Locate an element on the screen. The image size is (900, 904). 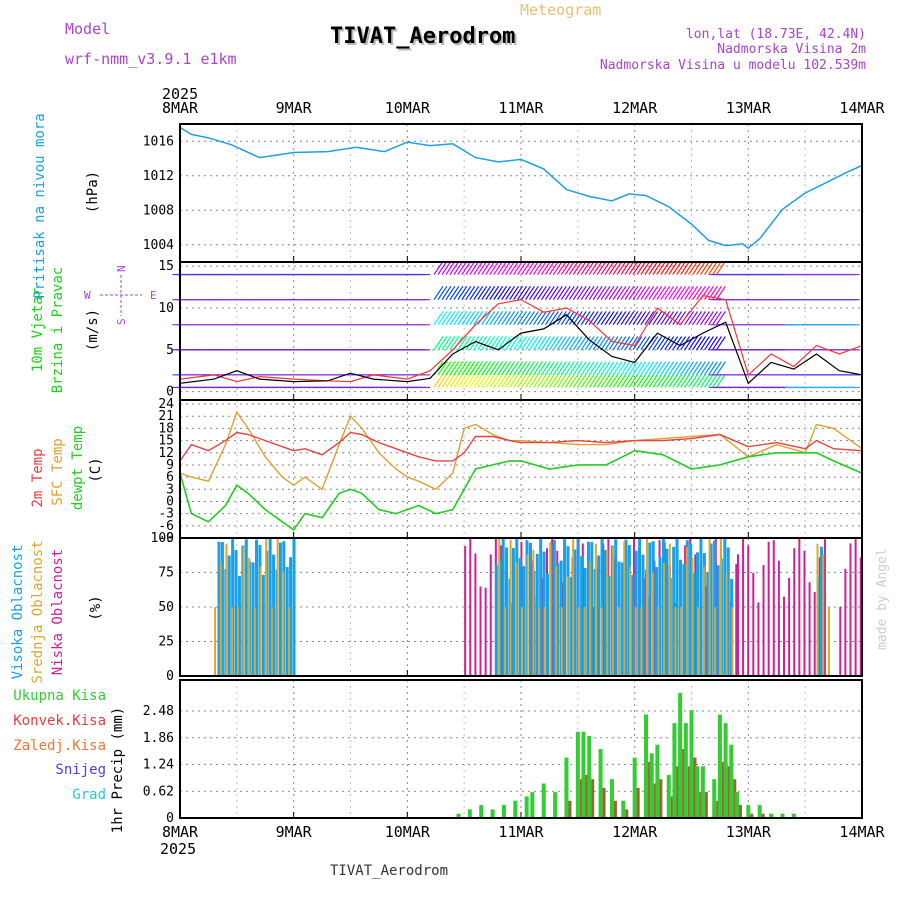
y-tick-label: -9 is located at coordinates (166, 538).